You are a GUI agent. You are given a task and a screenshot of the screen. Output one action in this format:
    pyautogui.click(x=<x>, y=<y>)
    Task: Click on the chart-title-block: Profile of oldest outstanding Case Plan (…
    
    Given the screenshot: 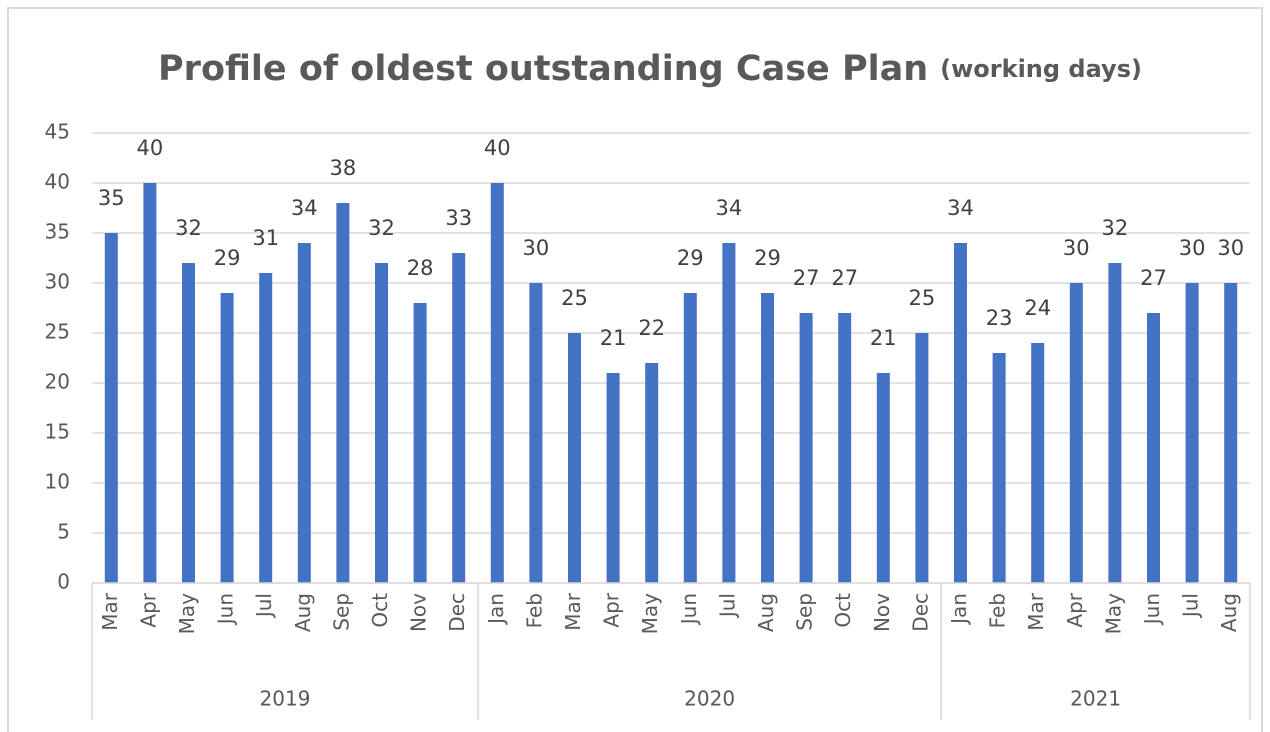 What is the action you would take?
    pyautogui.click(x=650, y=69)
    